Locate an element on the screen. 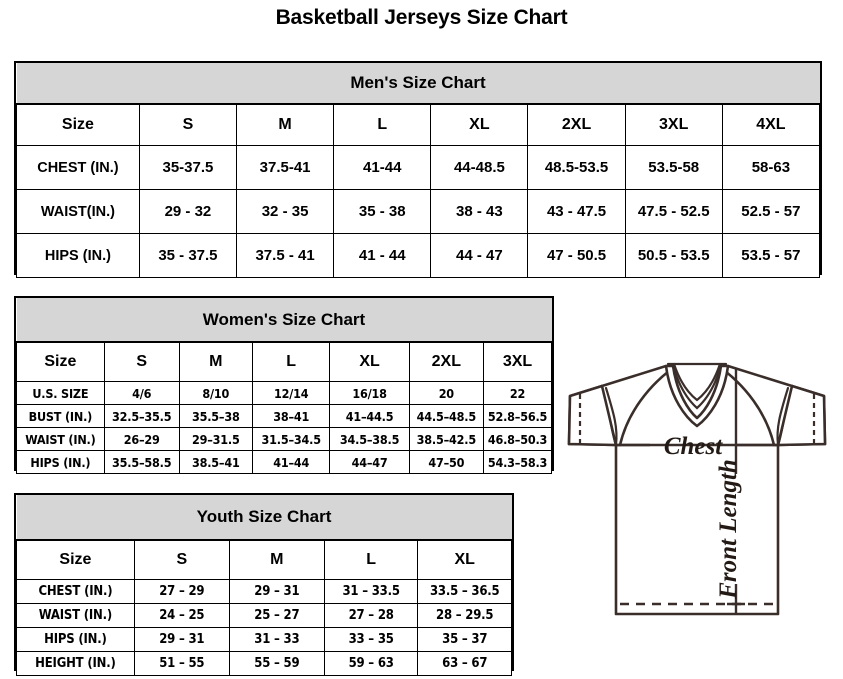 The height and width of the screenshot is (679, 843). youth-waist-m: 25 – 27 is located at coordinates (276, 615).